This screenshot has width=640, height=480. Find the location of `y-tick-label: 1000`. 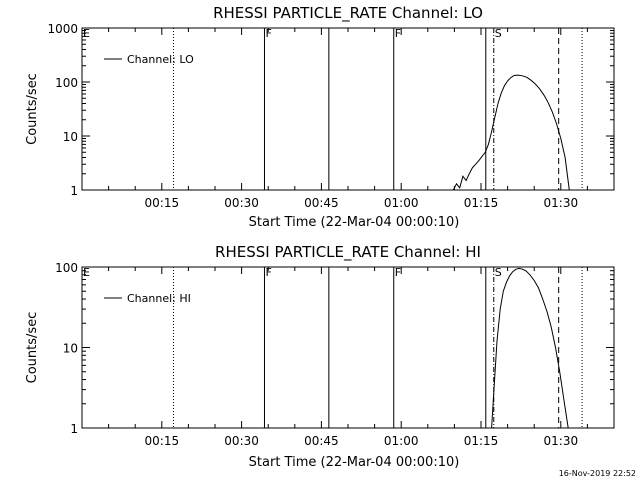

y-tick-label: 1000 is located at coordinates (62, 29).